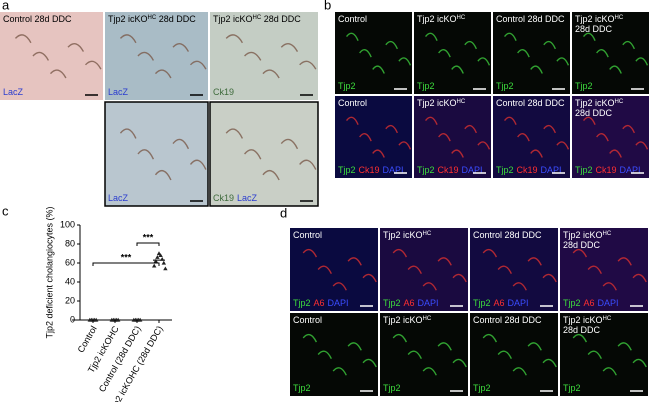 Image resolution: width=650 pixels, height=407 pixels. Describe the element at coordinates (70, 300) in the screenshot. I see `y-tick-label: 20` at that location.